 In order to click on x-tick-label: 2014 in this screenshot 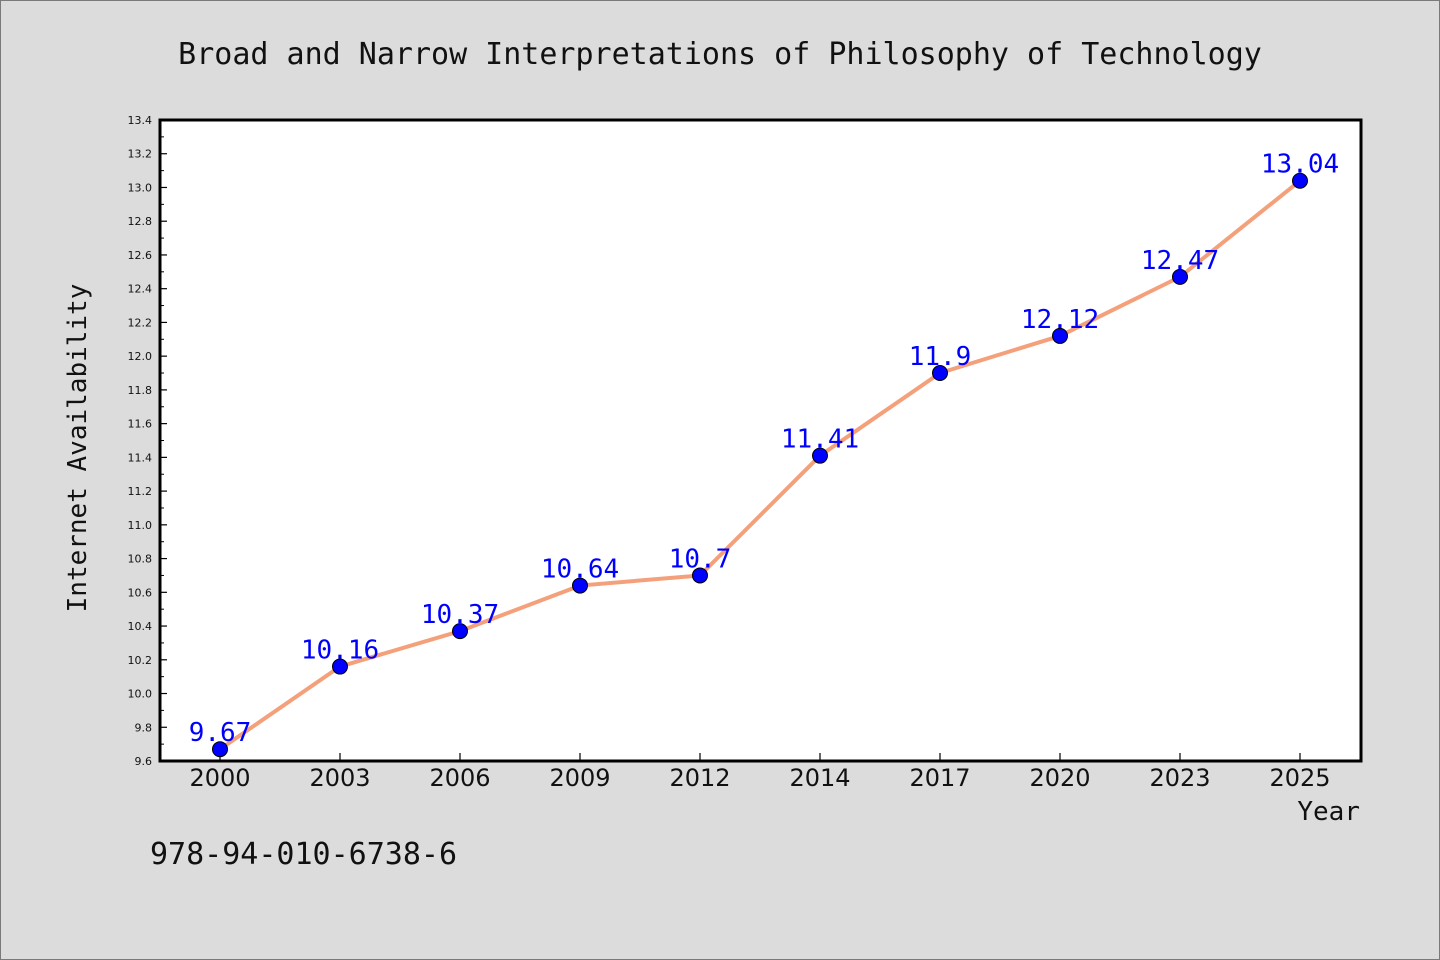, I will do `click(819, 778)`.